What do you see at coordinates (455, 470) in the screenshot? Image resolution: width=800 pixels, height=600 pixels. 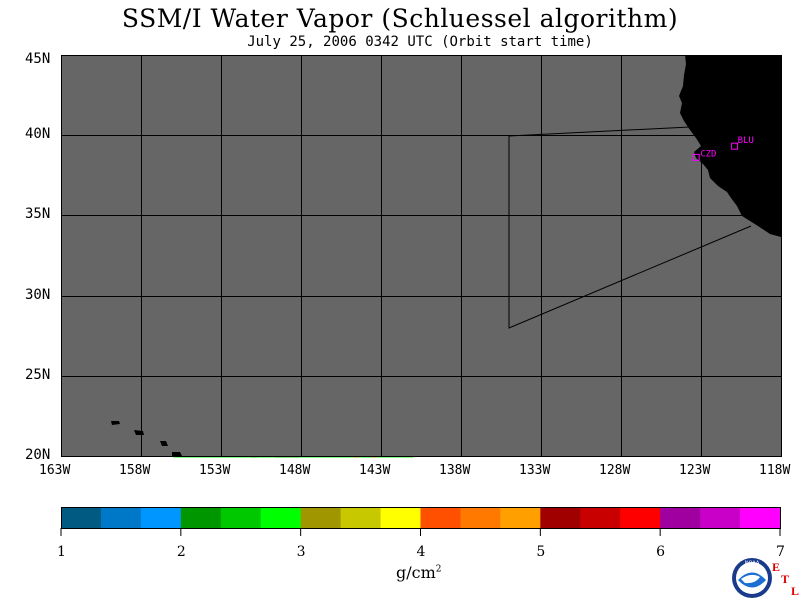 I see `lon-label: 138W` at bounding box center [455, 470].